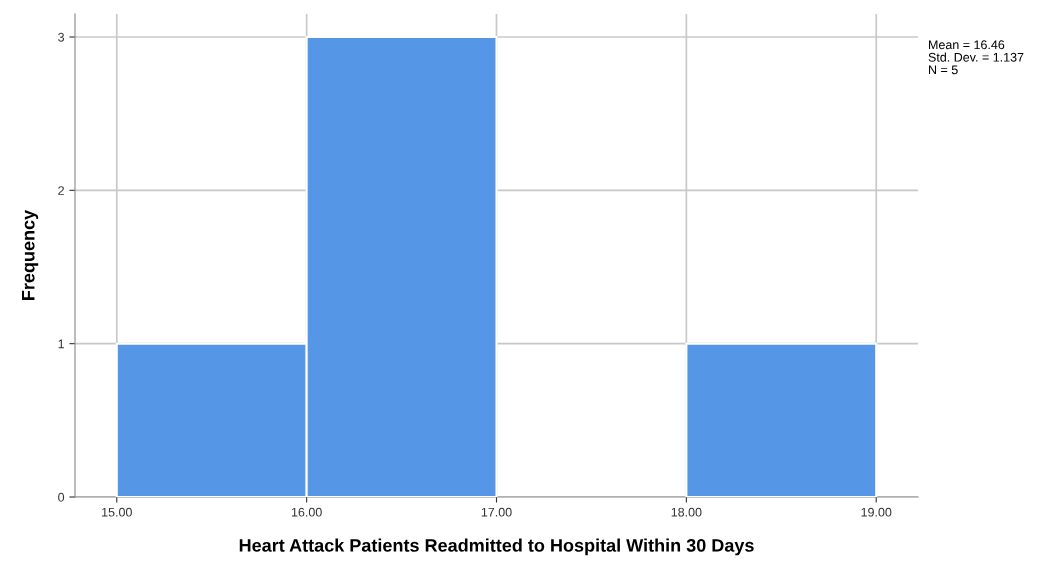 This screenshot has width=1054, height=563. Describe the element at coordinates (967, 45) in the screenshot. I see `text: Mean = 16.46` at that location.